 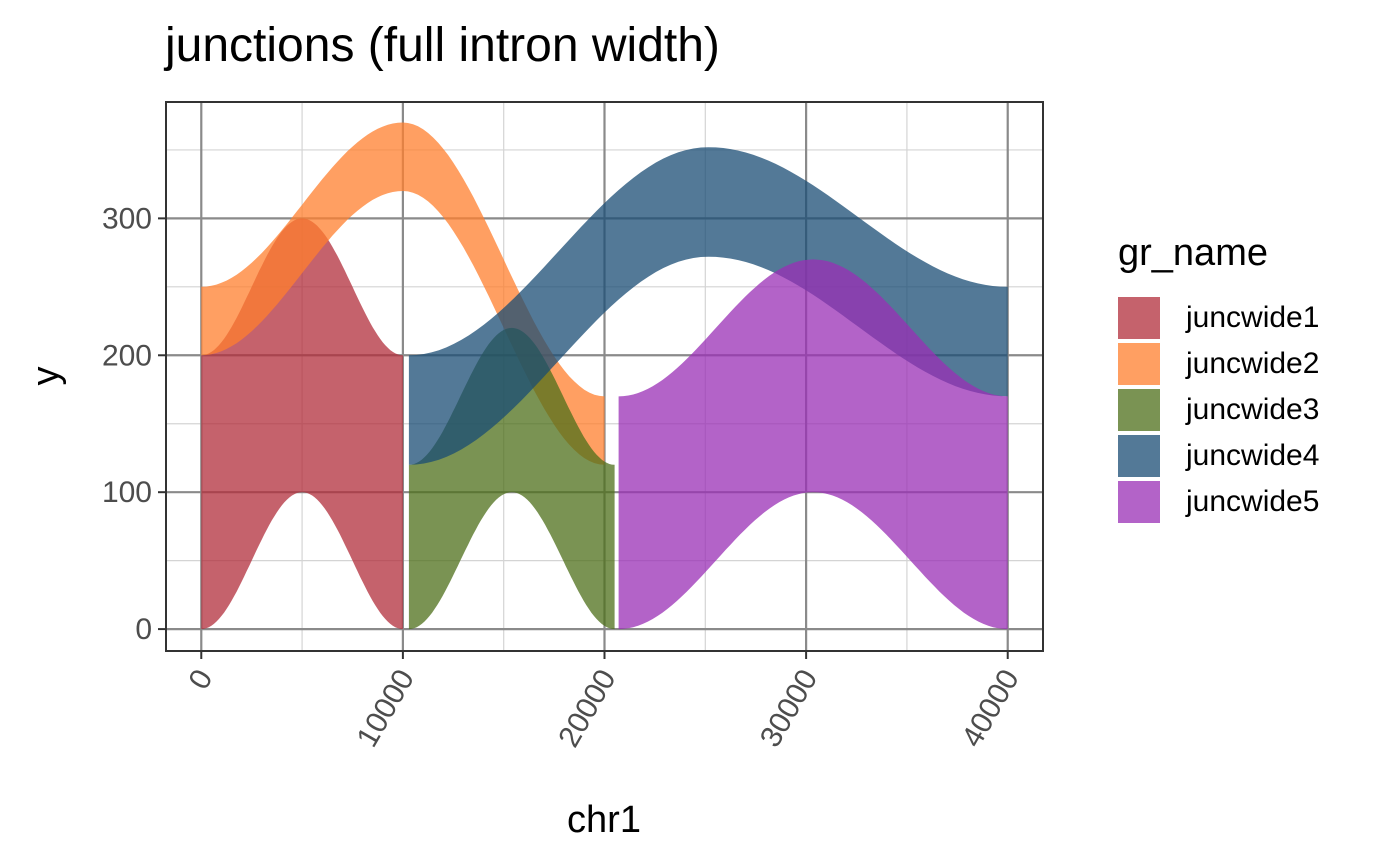 I want to click on legend-label: juncwide1, so click(x=1253, y=317).